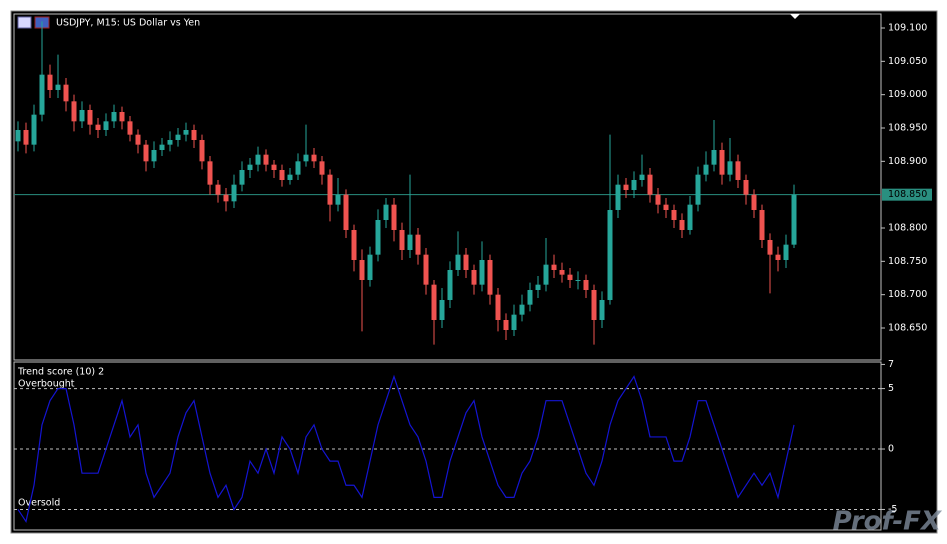 This screenshot has height=544, width=947. Describe the element at coordinates (907, 161) in the screenshot. I see `y-tick-label: 108.900` at that location.